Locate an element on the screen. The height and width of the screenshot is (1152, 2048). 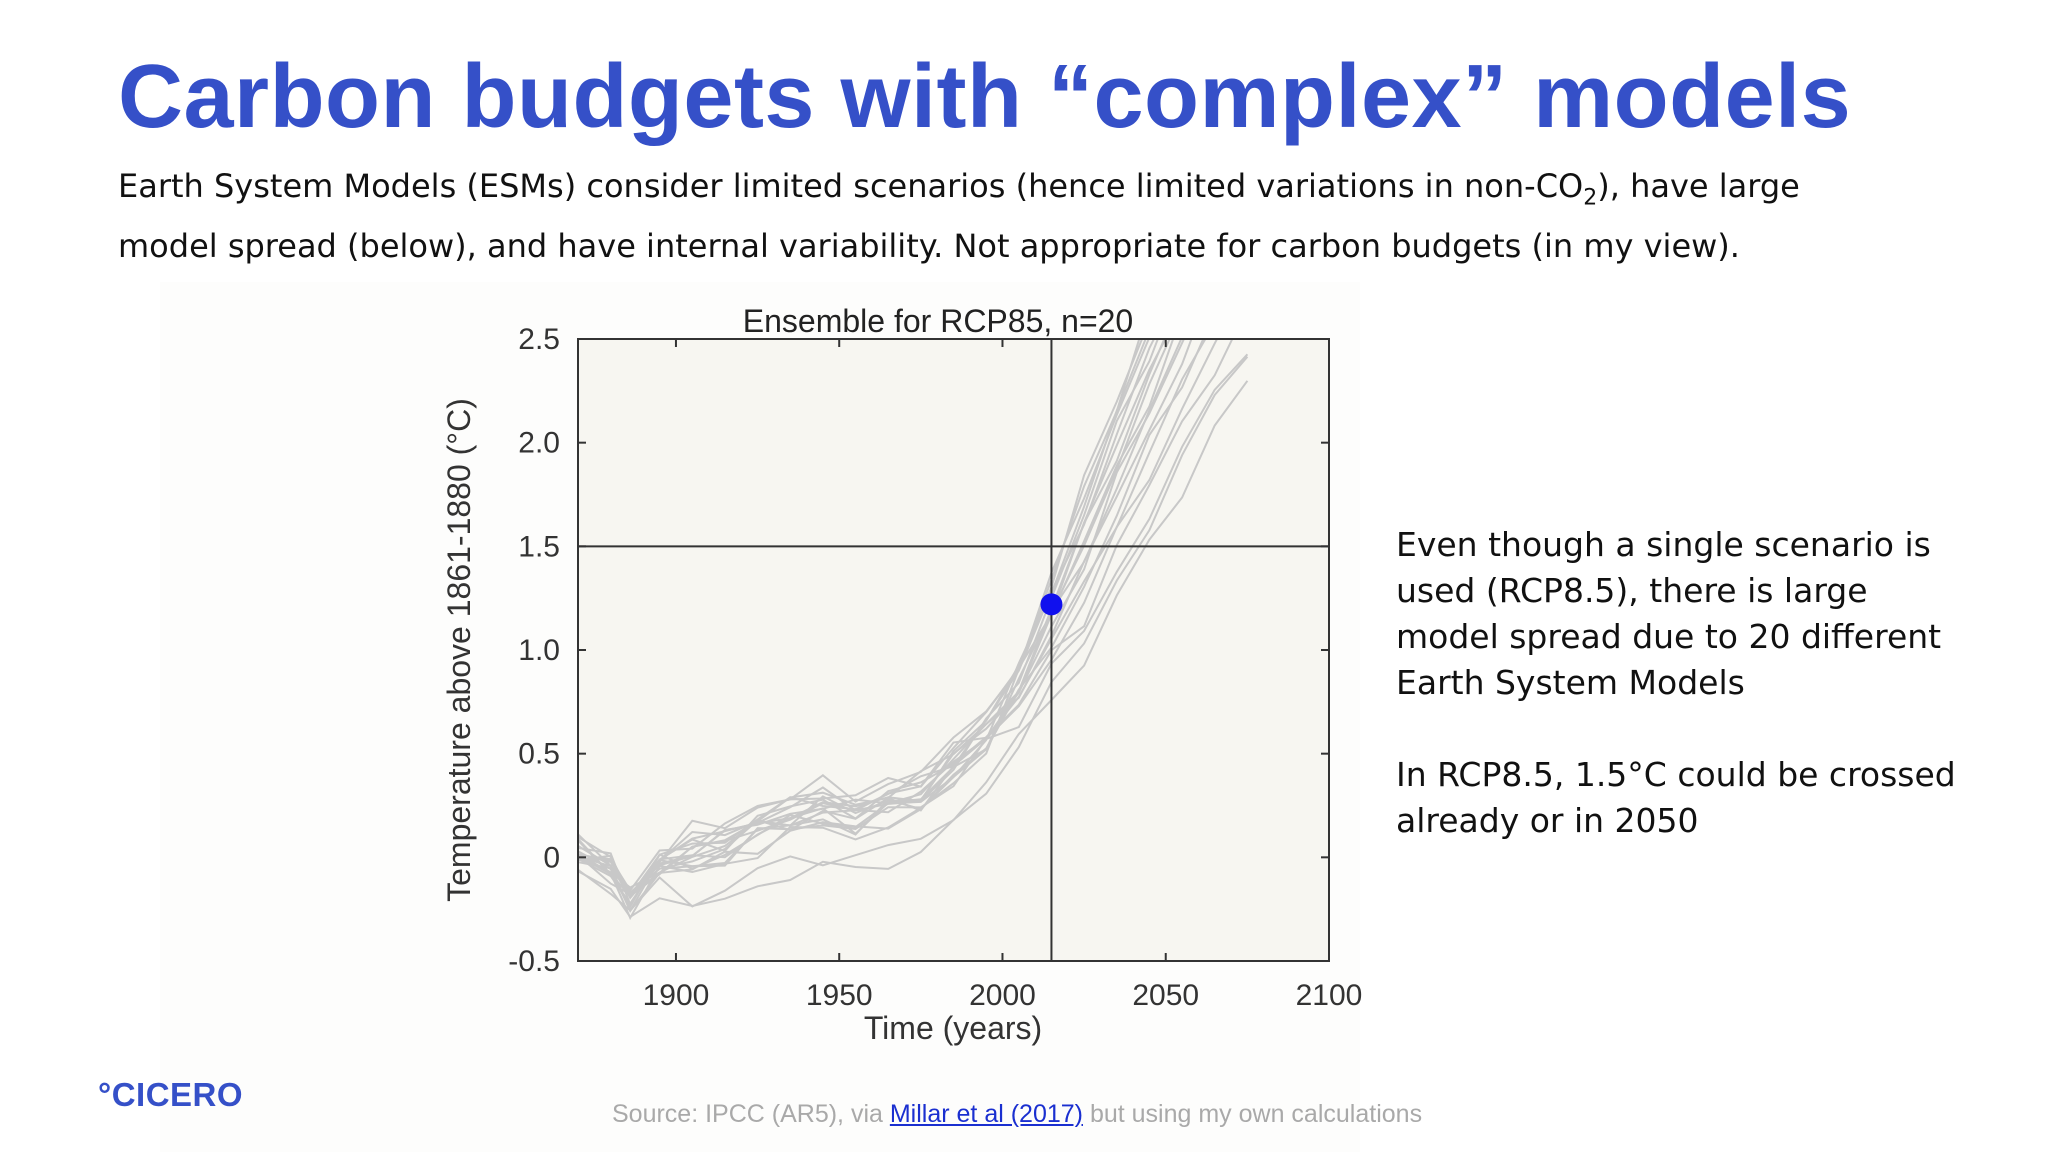
y-tick-label: 1.0 is located at coordinates (539, 650).